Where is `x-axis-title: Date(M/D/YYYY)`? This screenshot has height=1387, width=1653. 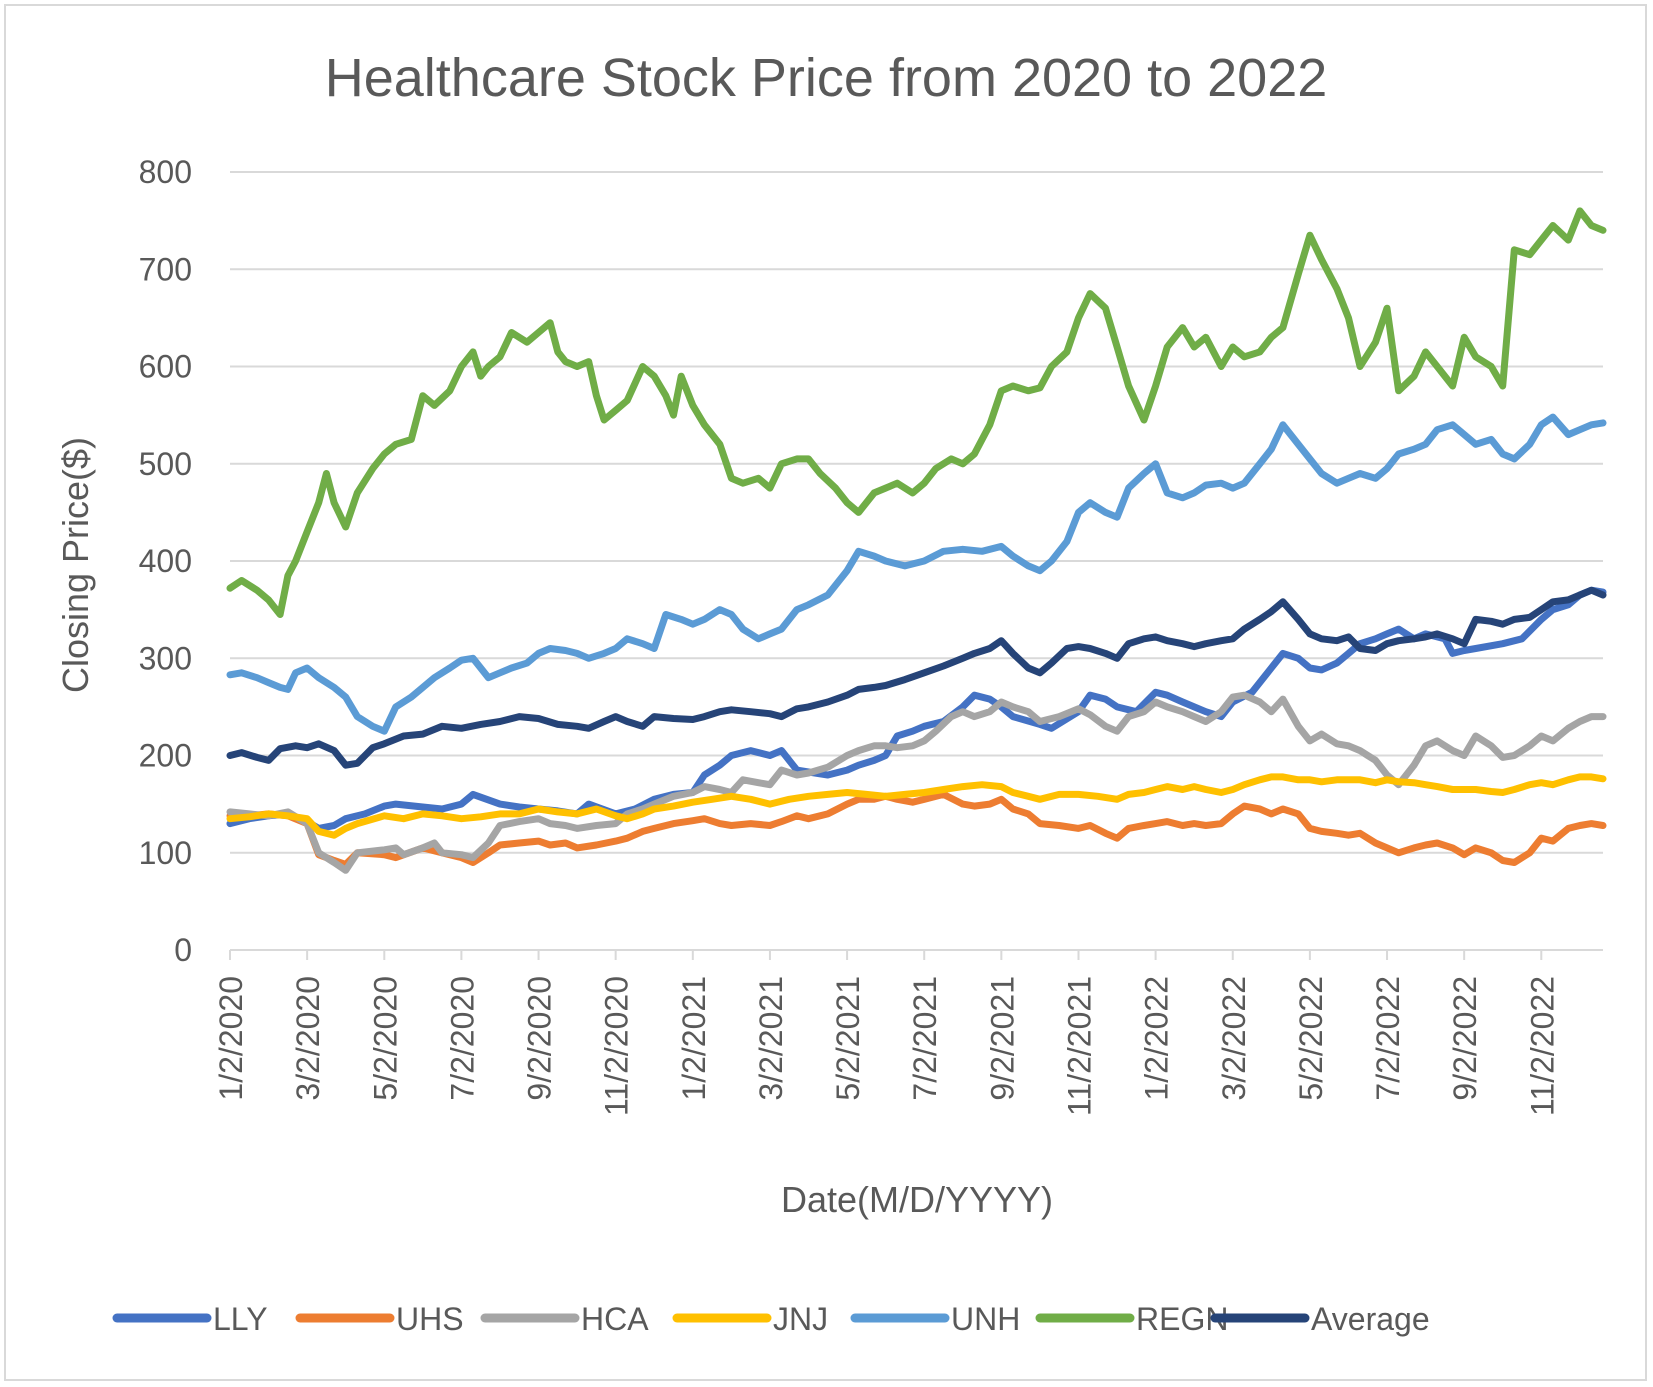 x-axis-title: Date(M/D/YYYY) is located at coordinates (917, 1199).